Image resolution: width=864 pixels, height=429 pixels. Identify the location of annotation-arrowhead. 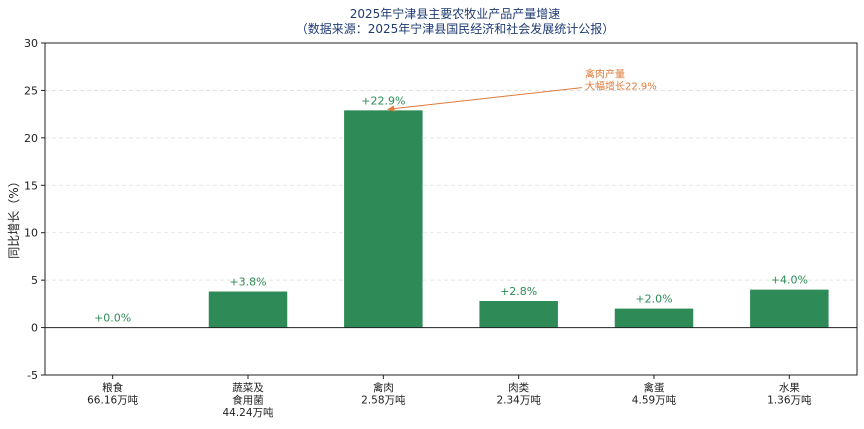
(391, 108).